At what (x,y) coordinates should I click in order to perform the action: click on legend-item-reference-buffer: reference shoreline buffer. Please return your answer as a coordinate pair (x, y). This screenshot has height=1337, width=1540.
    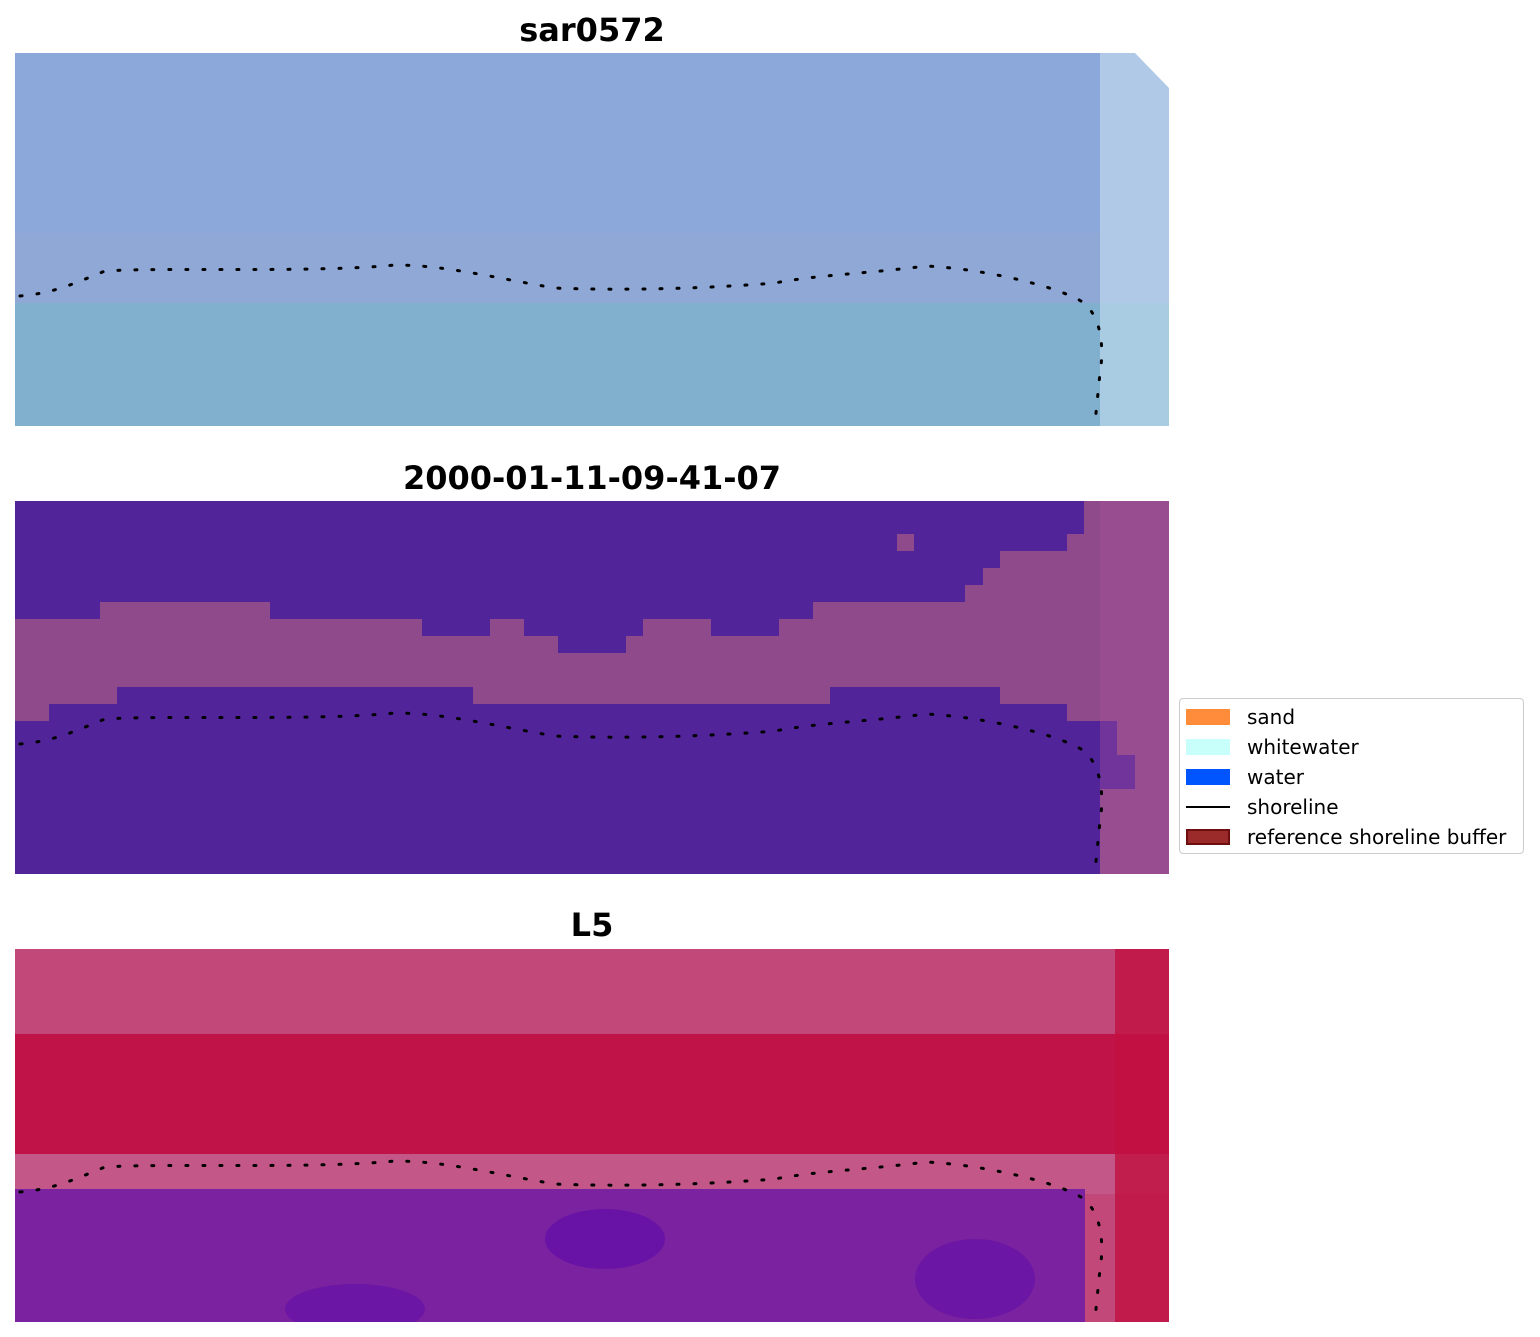
    Looking at the image, I should click on (1346, 837).